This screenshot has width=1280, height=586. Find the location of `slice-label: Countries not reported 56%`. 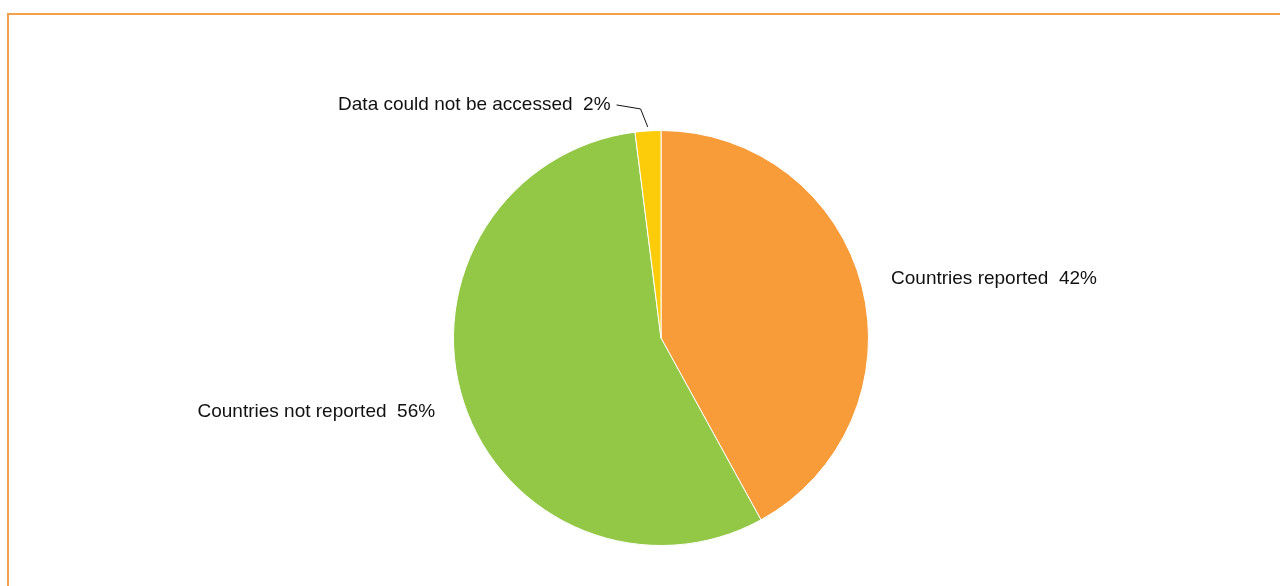

slice-label: Countries not reported 56% is located at coordinates (316, 410).